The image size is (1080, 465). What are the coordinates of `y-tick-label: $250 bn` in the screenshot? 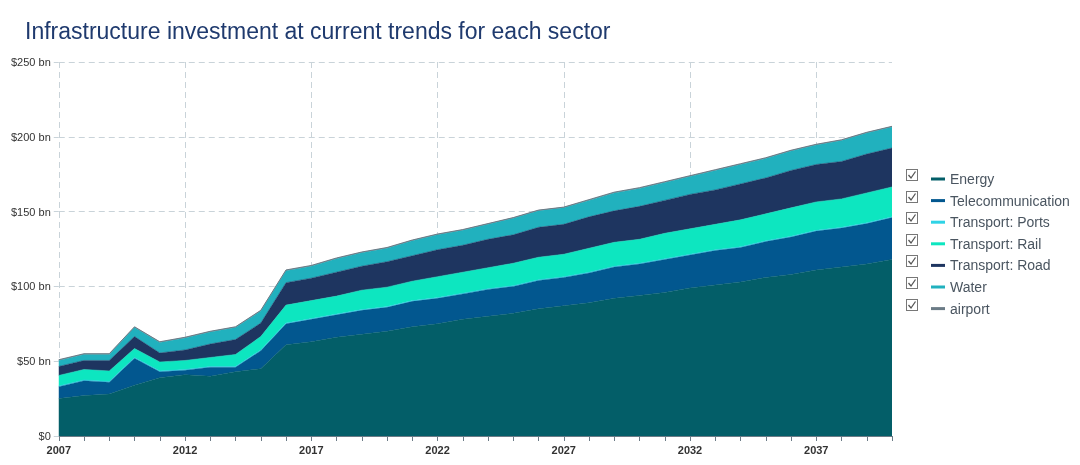 It's located at (31, 62).